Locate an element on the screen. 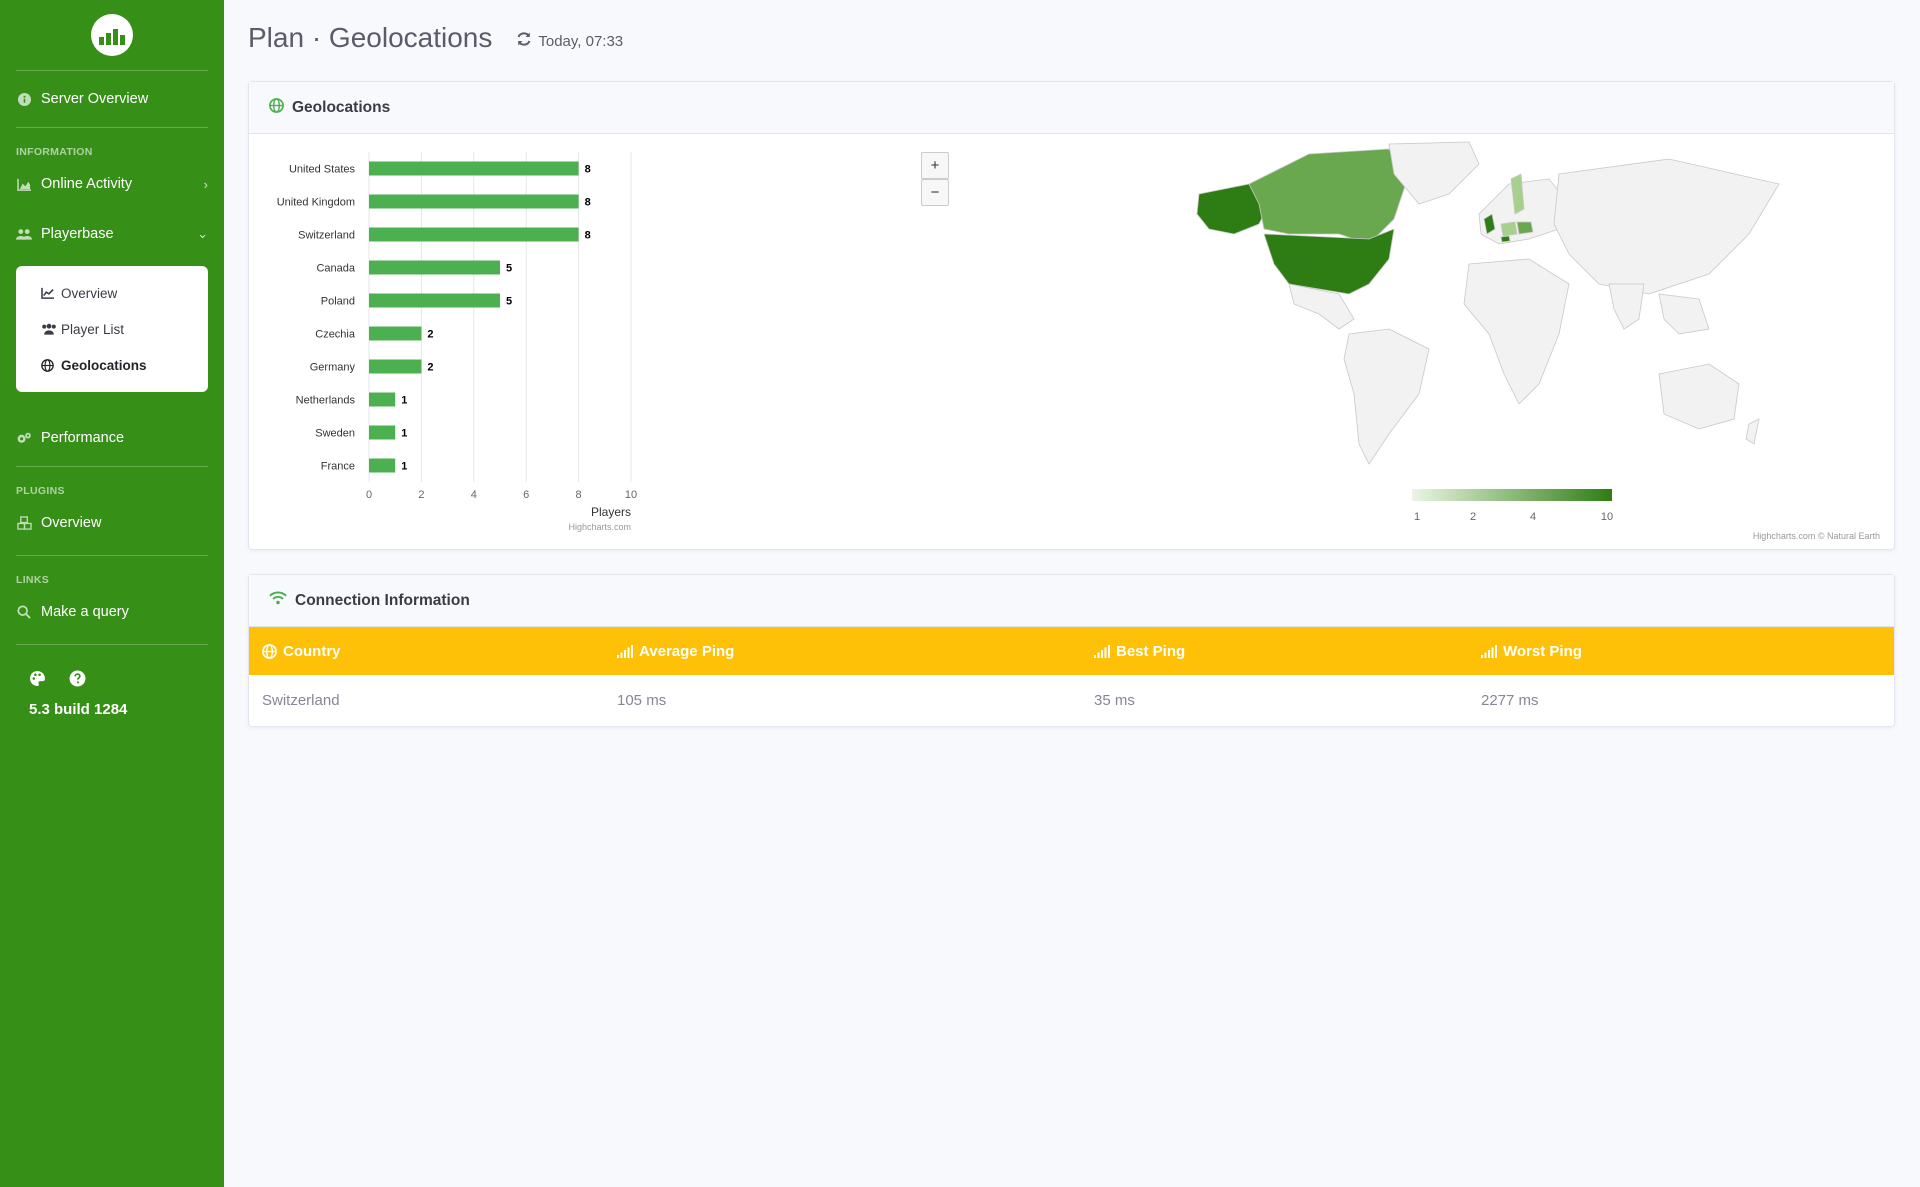  nav-label: Performance is located at coordinates (83, 438).